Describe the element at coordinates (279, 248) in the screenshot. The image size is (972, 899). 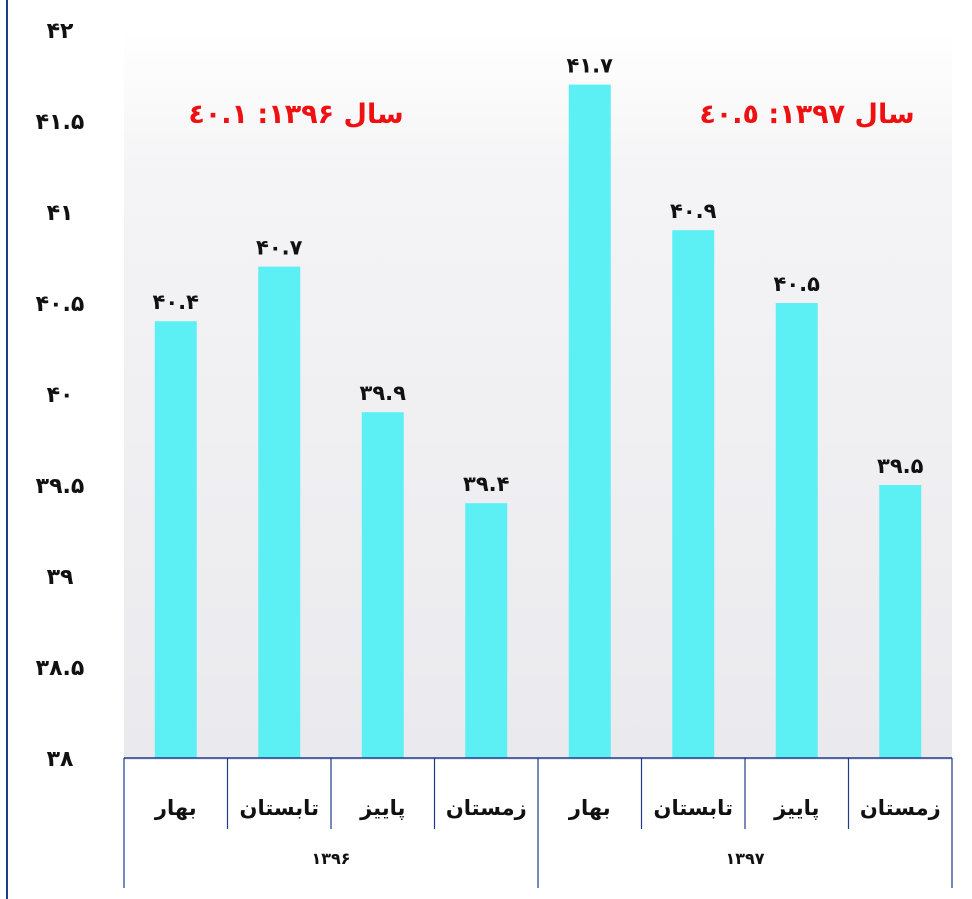
I see `data-label: ۴۰.۷` at that location.